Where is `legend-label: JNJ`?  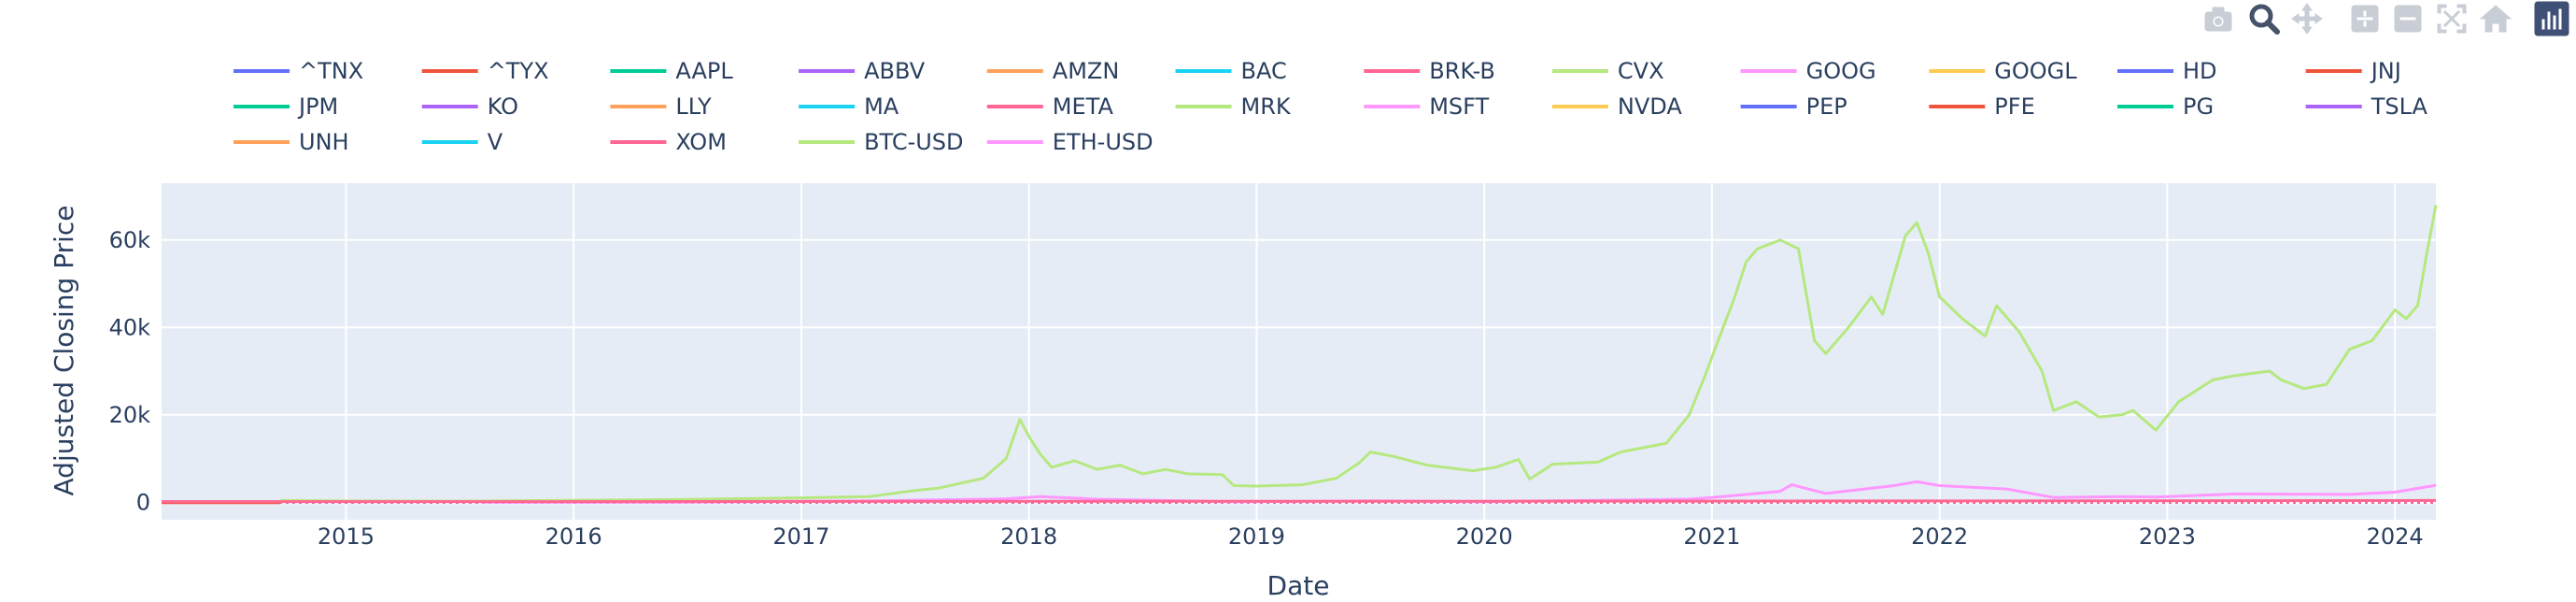
legend-label: JNJ is located at coordinates (2385, 71).